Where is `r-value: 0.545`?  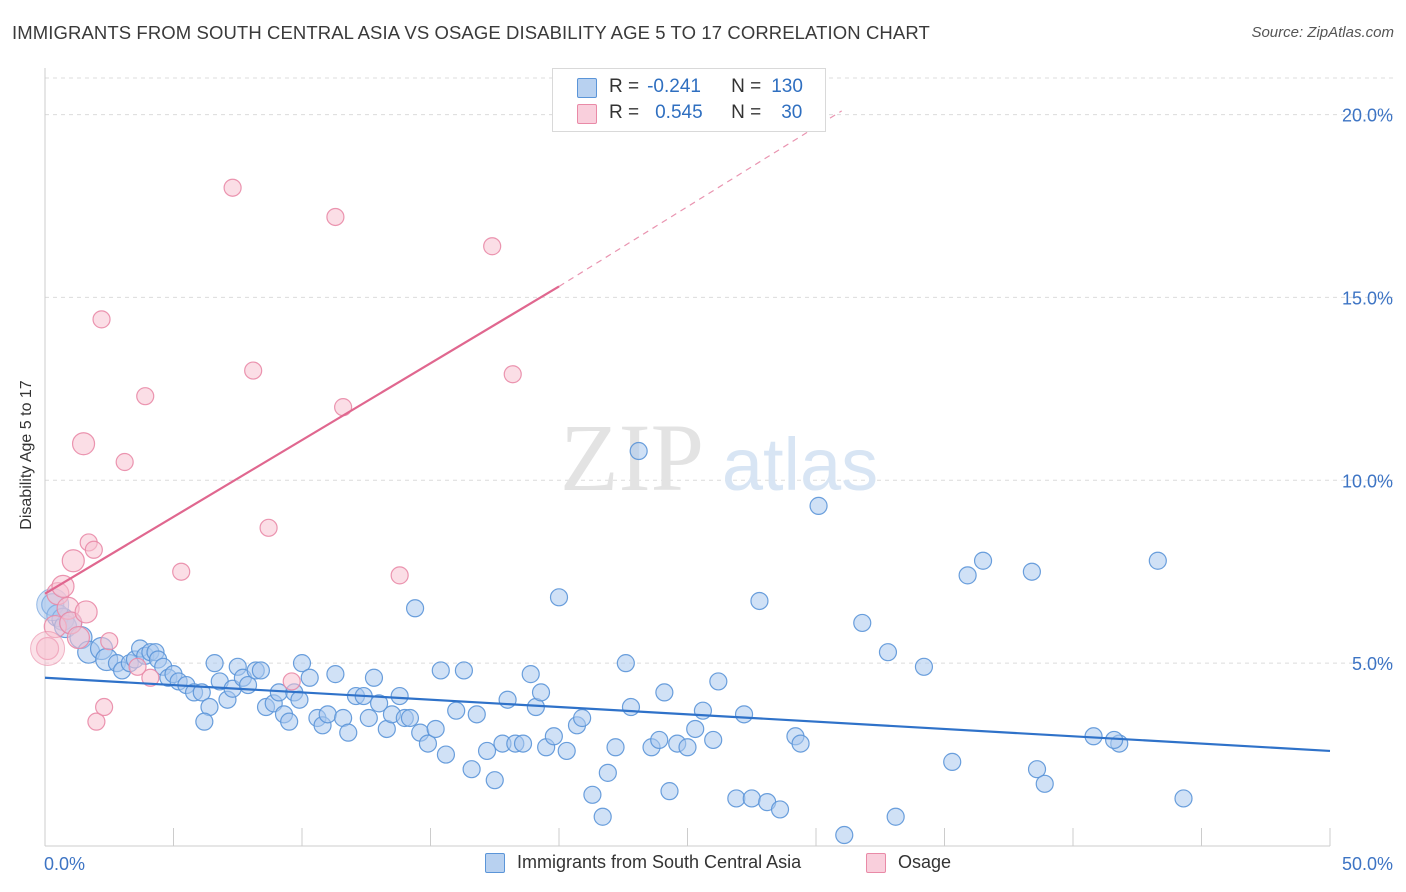
r-value: 0.545 is located at coordinates (679, 112).